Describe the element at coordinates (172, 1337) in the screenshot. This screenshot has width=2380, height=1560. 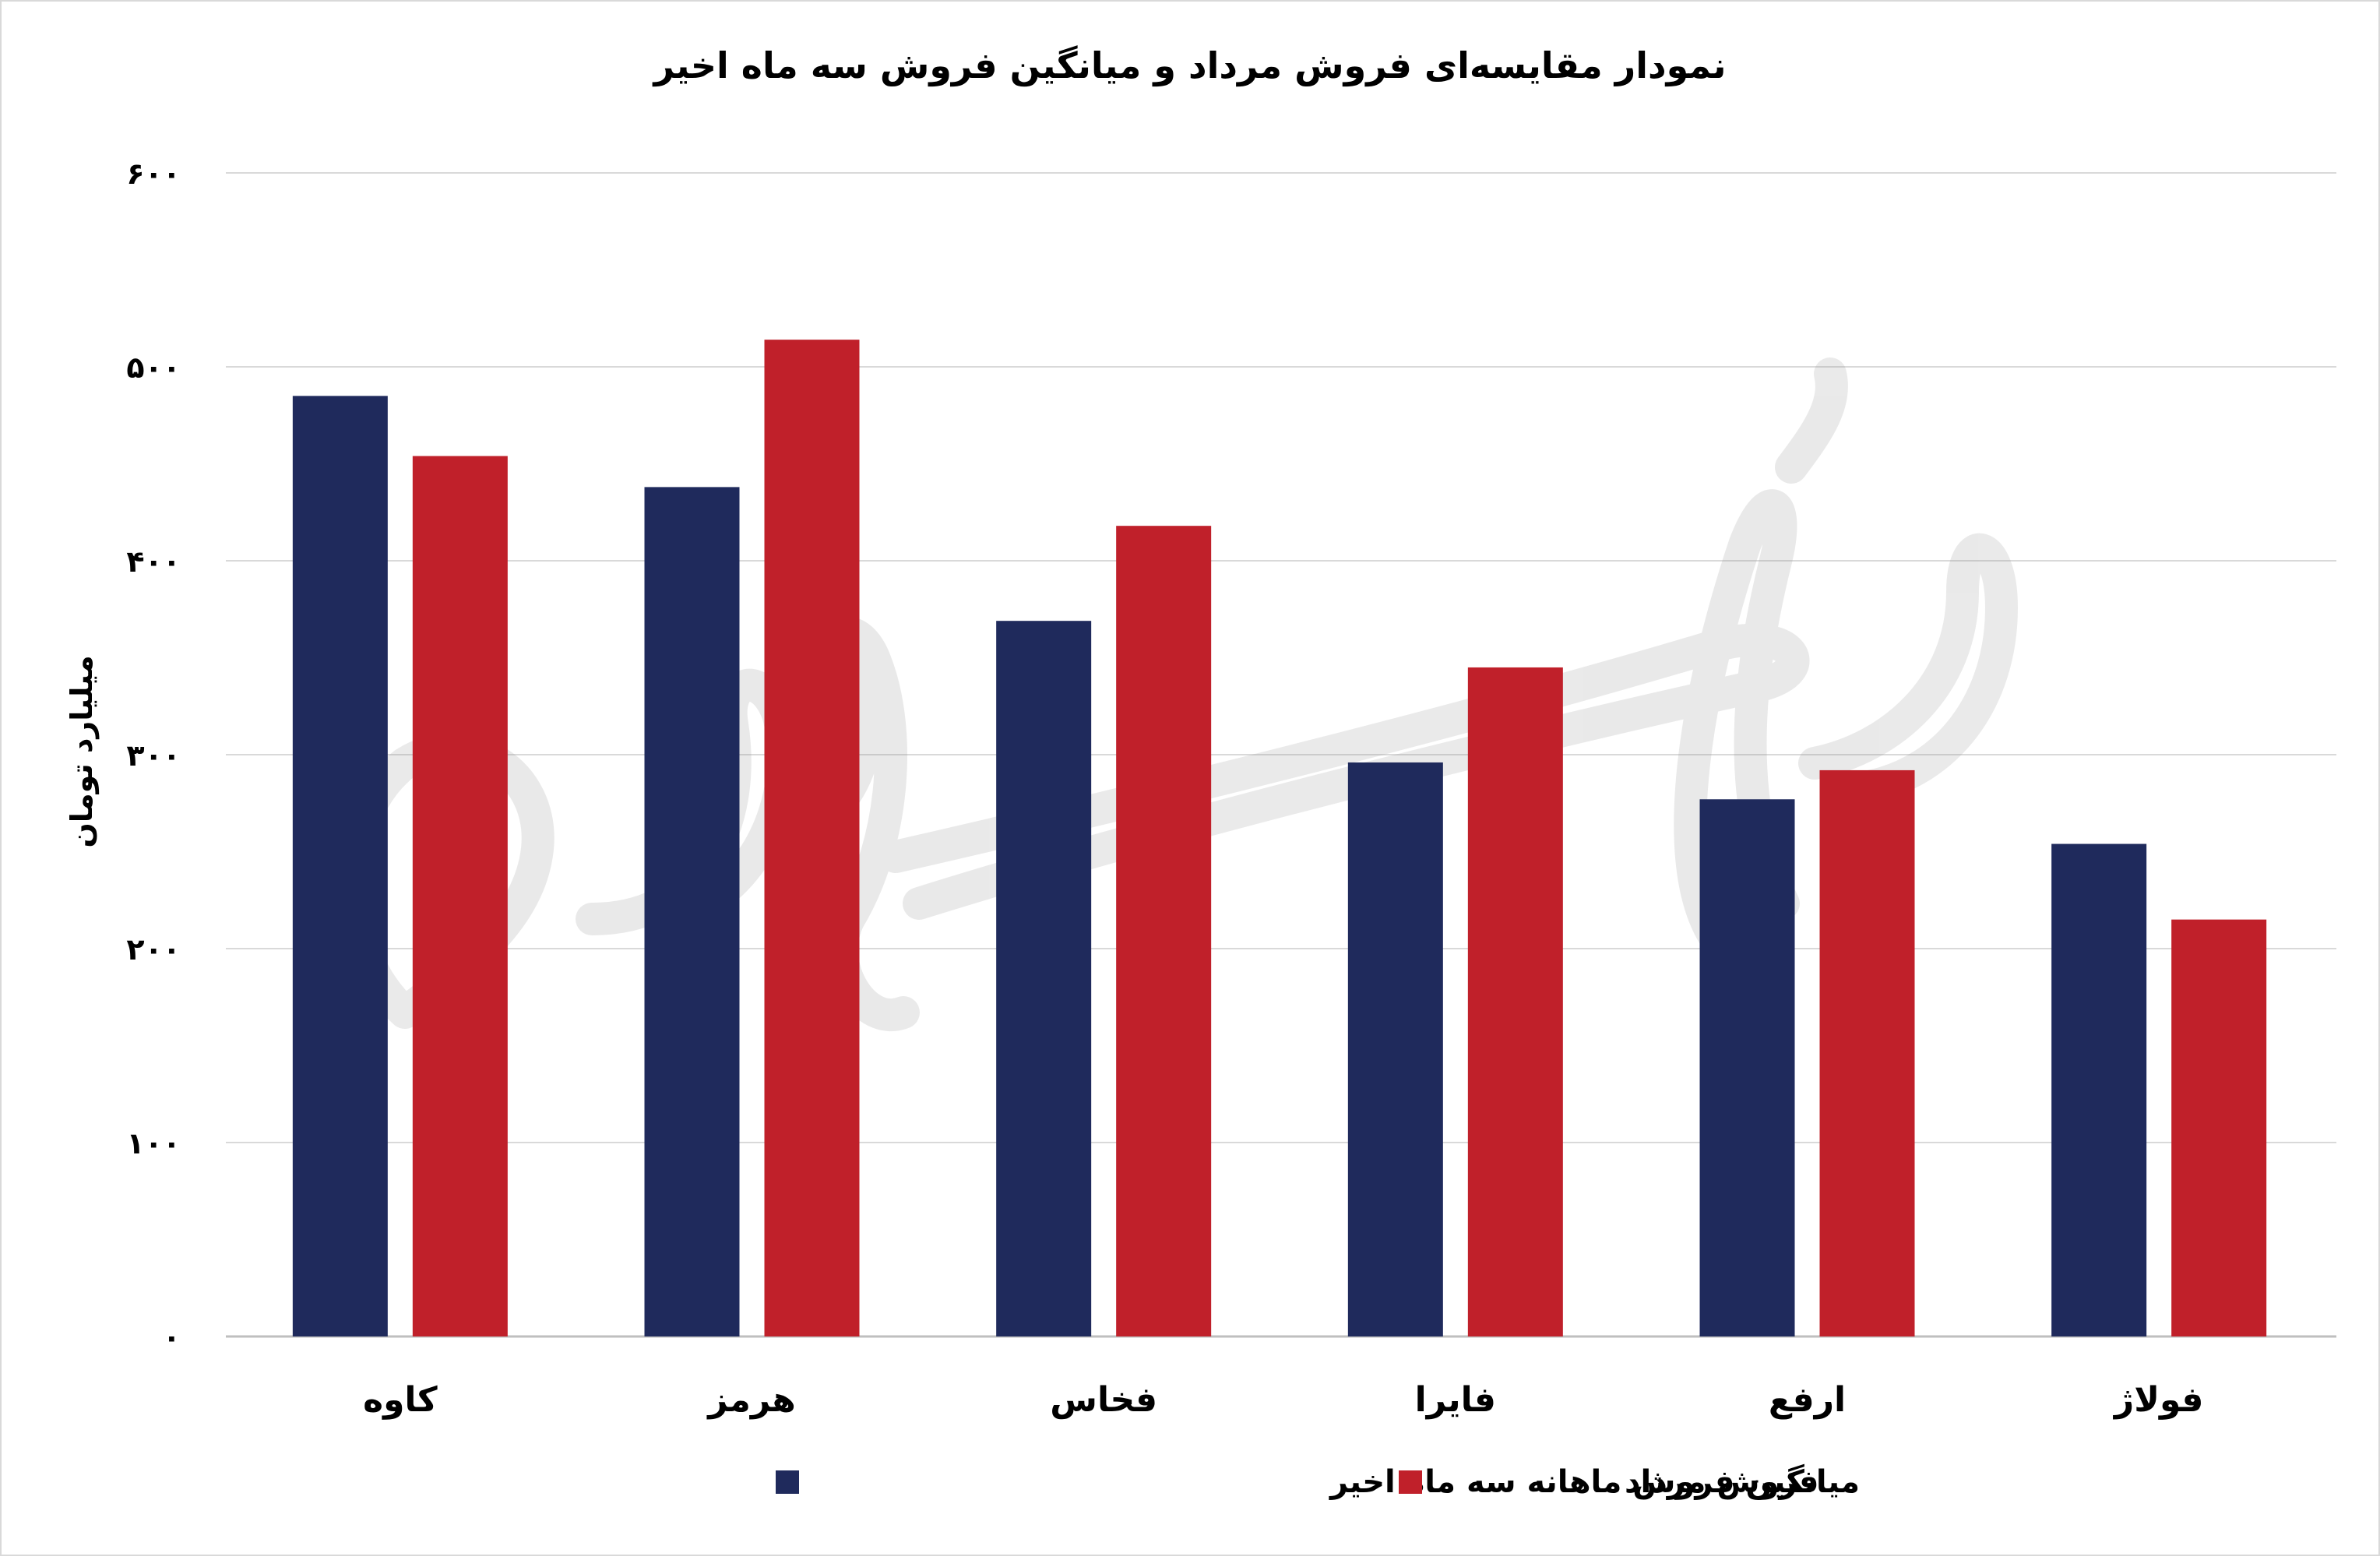
I see `y-tick-label: ۰` at that location.